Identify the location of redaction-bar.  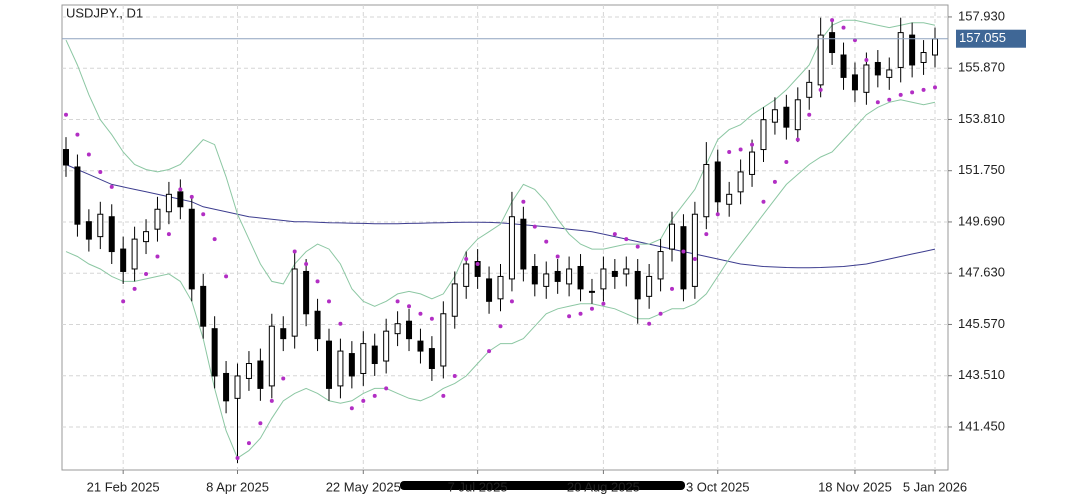
(542, 485).